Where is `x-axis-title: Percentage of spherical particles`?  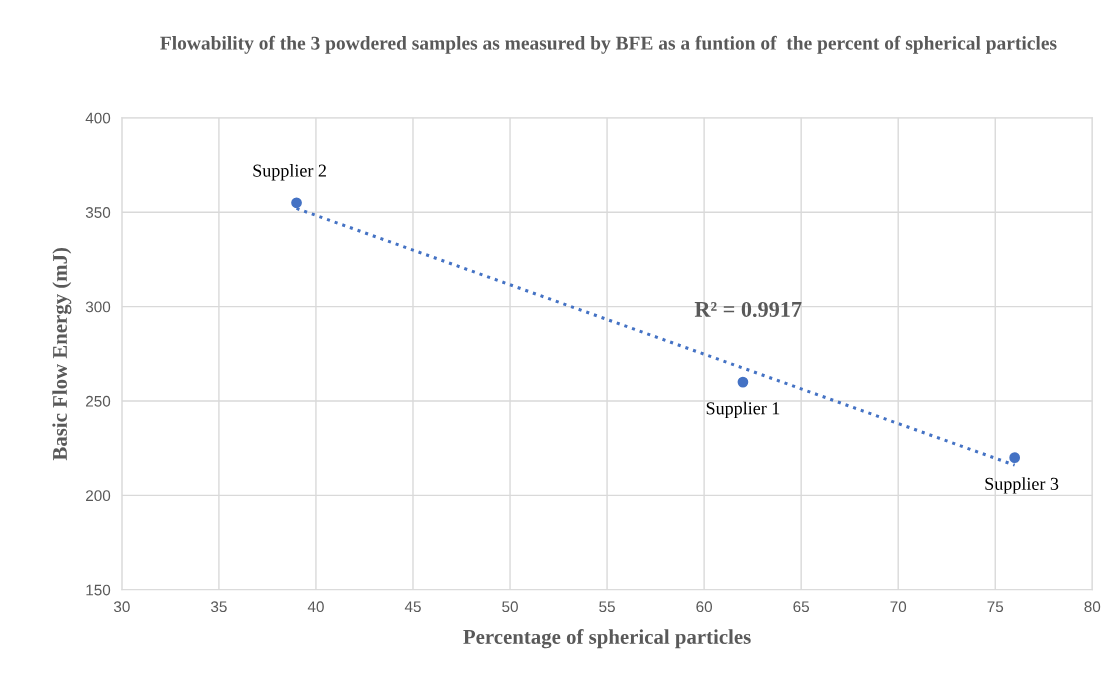
x-axis-title: Percentage of spherical particles is located at coordinates (607, 639).